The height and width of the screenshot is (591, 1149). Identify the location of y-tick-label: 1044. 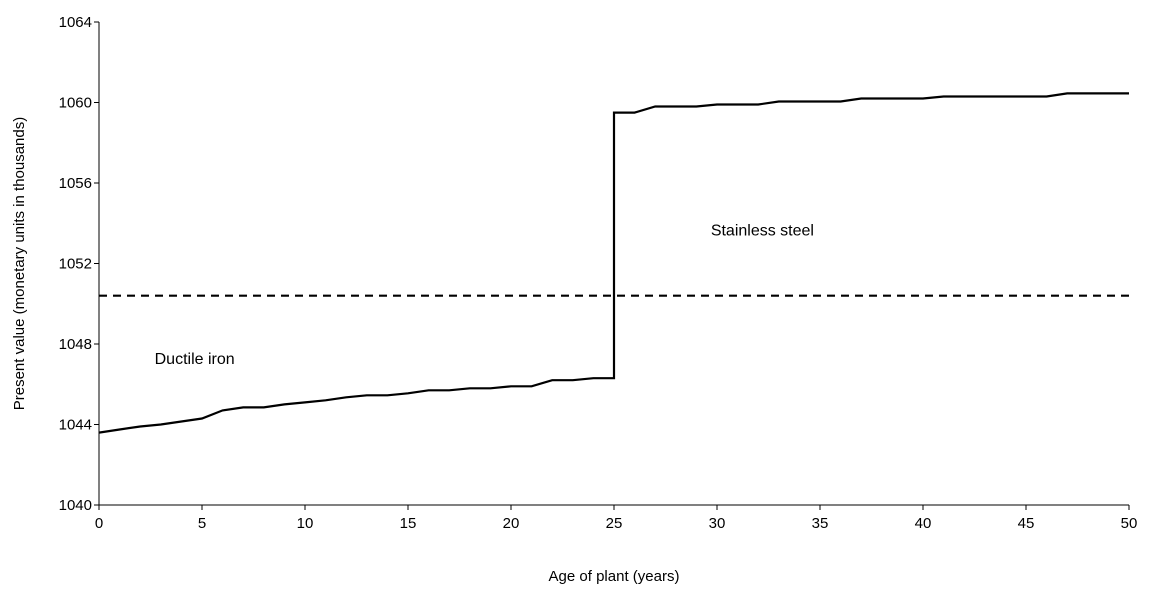
(75, 425).